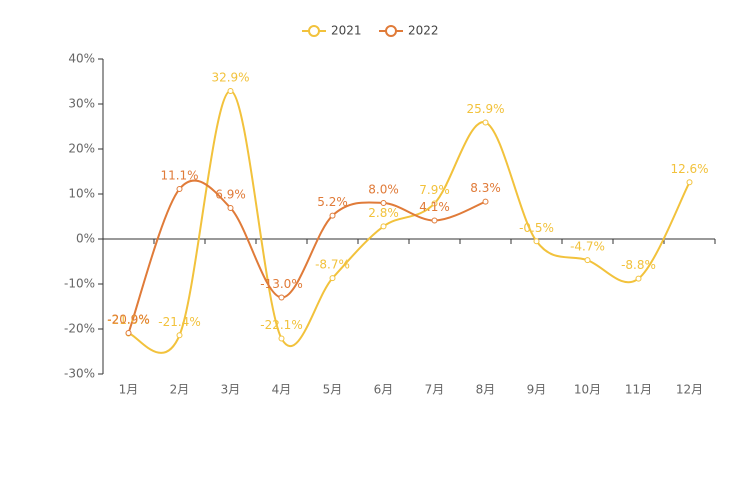 Image resolution: width=744 pixels, height=496 pixels. I want to click on data-label: -21.4%, so click(179, 322).